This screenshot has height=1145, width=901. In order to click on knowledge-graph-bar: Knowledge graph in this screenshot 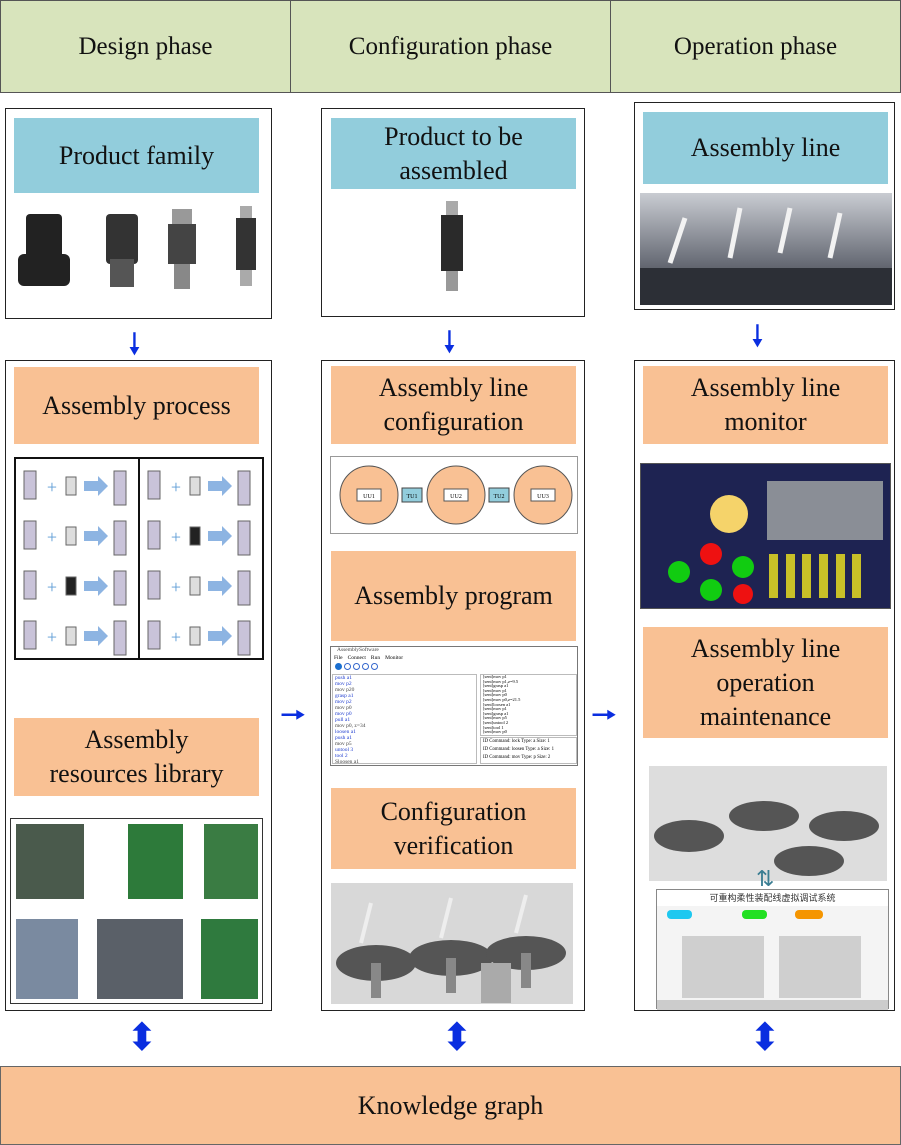, I will do `click(450, 1105)`.